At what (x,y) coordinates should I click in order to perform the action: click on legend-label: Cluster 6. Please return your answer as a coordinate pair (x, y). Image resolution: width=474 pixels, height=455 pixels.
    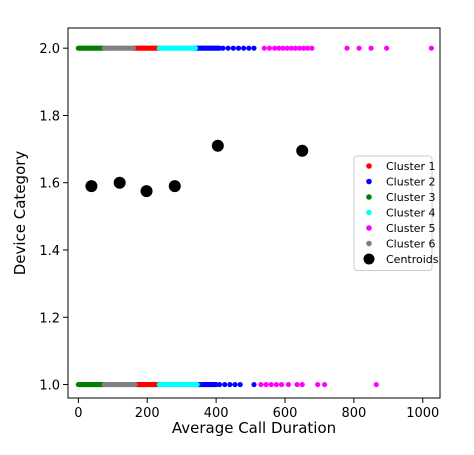
    Looking at the image, I should click on (411, 244).